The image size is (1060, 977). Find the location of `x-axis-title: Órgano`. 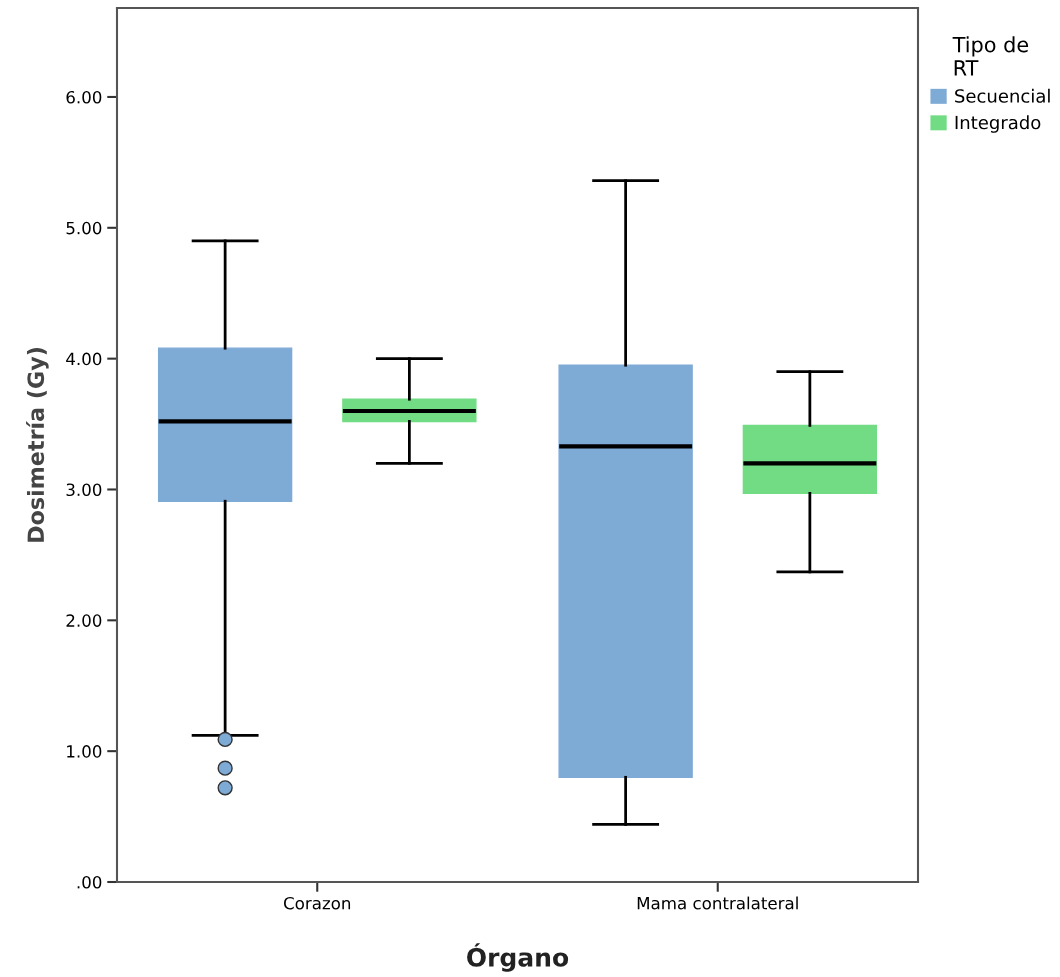

x-axis-title: Órgano is located at coordinates (518, 957).